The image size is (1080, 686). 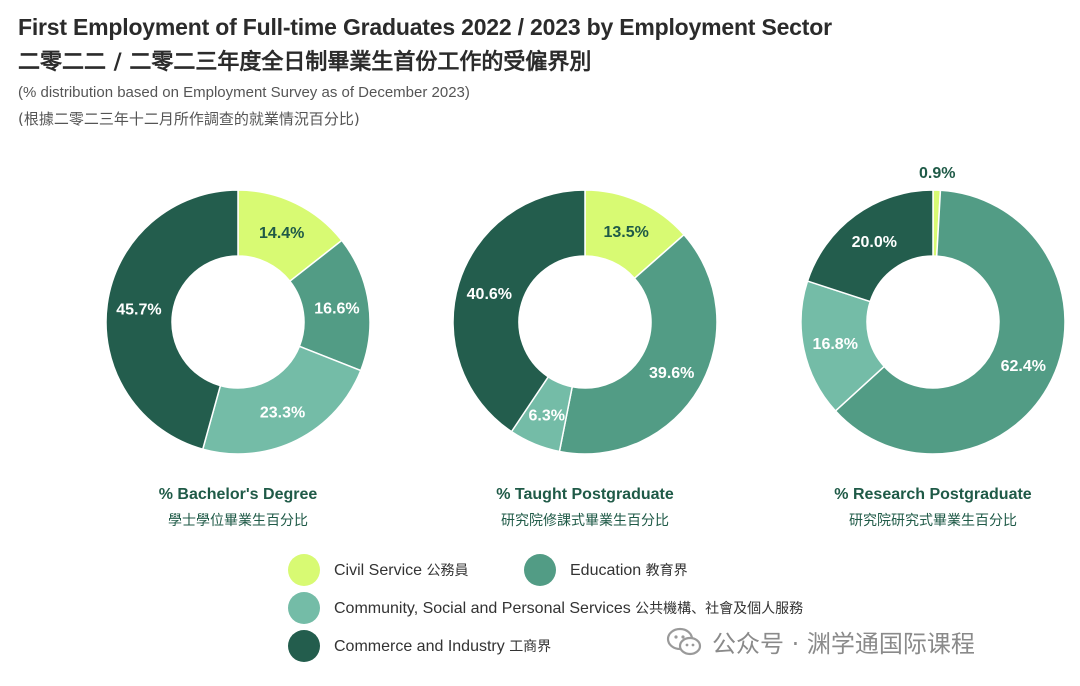 I want to click on legend-swatch-education, so click(x=540, y=570).